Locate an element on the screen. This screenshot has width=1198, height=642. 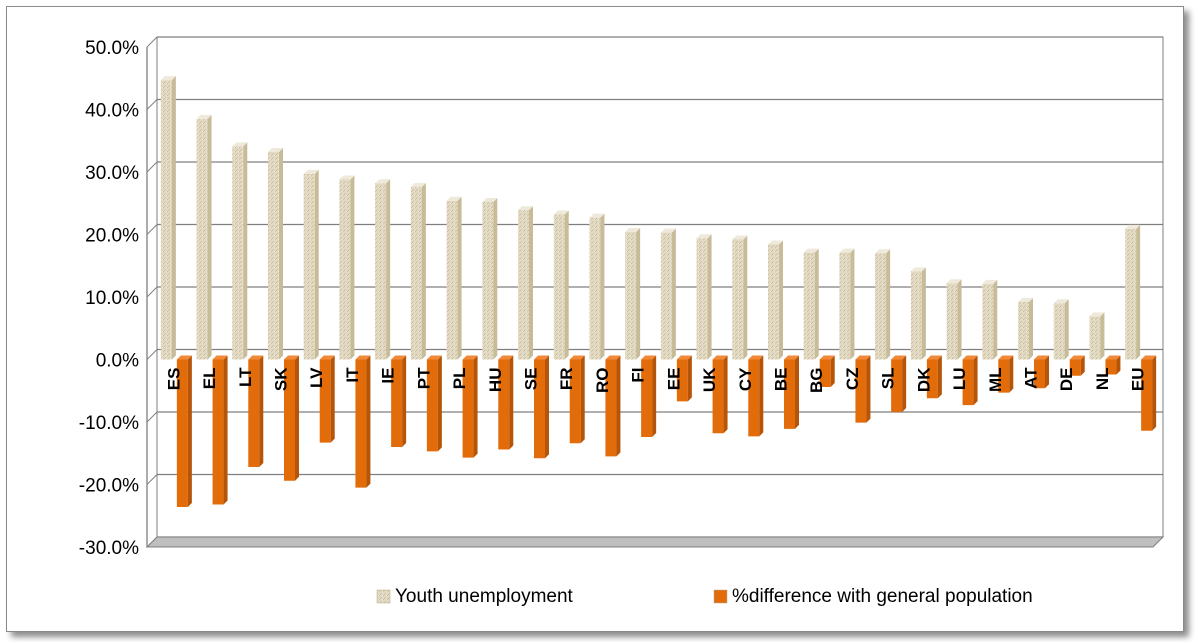
category-label: IT is located at coordinates (352, 375).